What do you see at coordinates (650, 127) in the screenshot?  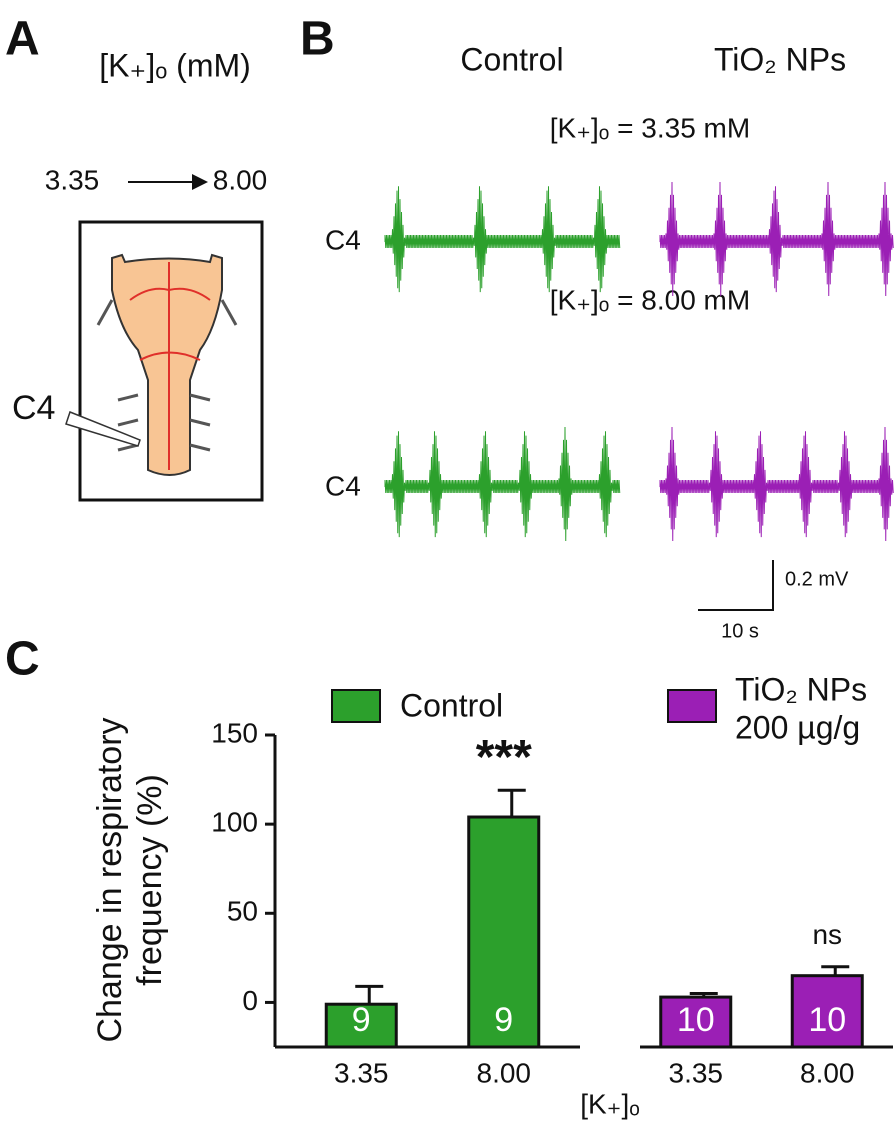 I see `condition-label: [K₊]ₒ = 3.35 mM` at bounding box center [650, 127].